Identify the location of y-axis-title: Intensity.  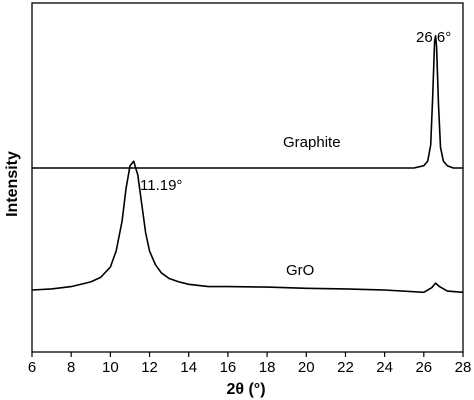
(12, 184).